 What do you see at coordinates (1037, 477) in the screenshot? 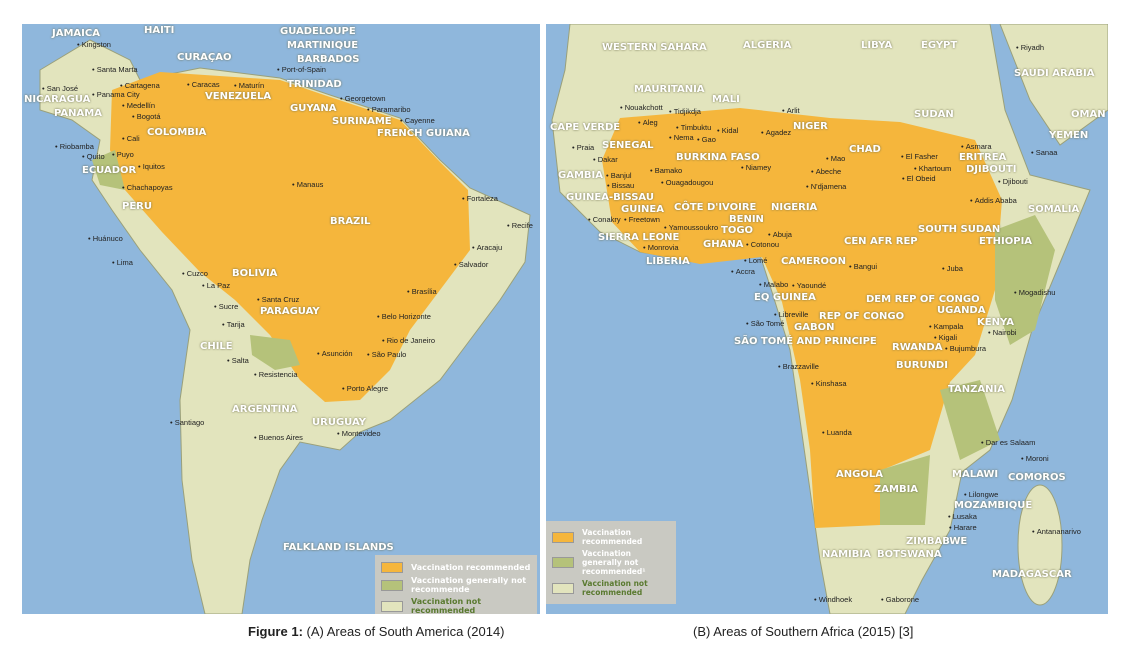
I see `country-label: COMOROS` at bounding box center [1037, 477].